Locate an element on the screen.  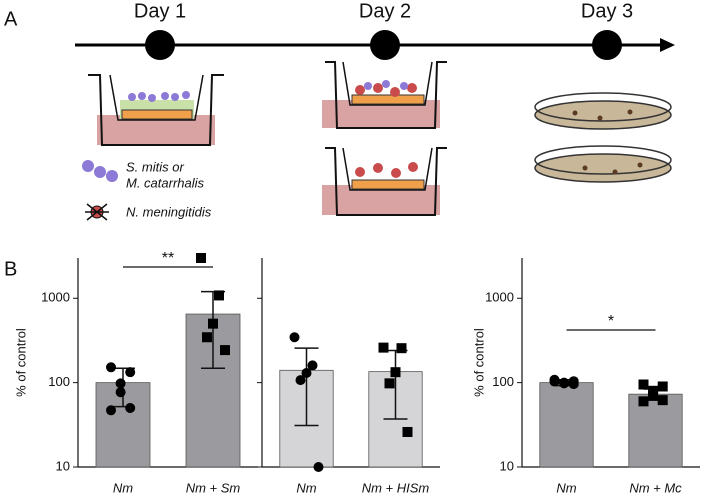
petri-dishes is located at coordinates (603, 137).